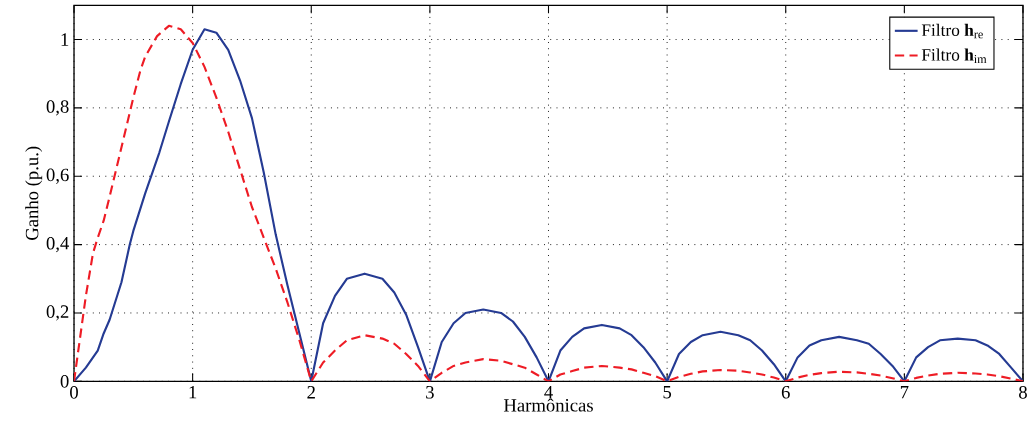 This screenshot has width=1033, height=436. I want to click on y-tick-label: 0,6, so click(57, 176).